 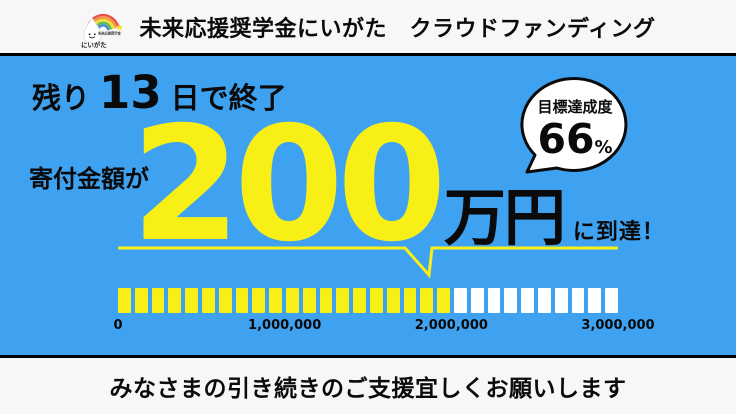 What do you see at coordinates (285, 325) in the screenshot?
I see `tick-label: 1,000,000` at bounding box center [285, 325].